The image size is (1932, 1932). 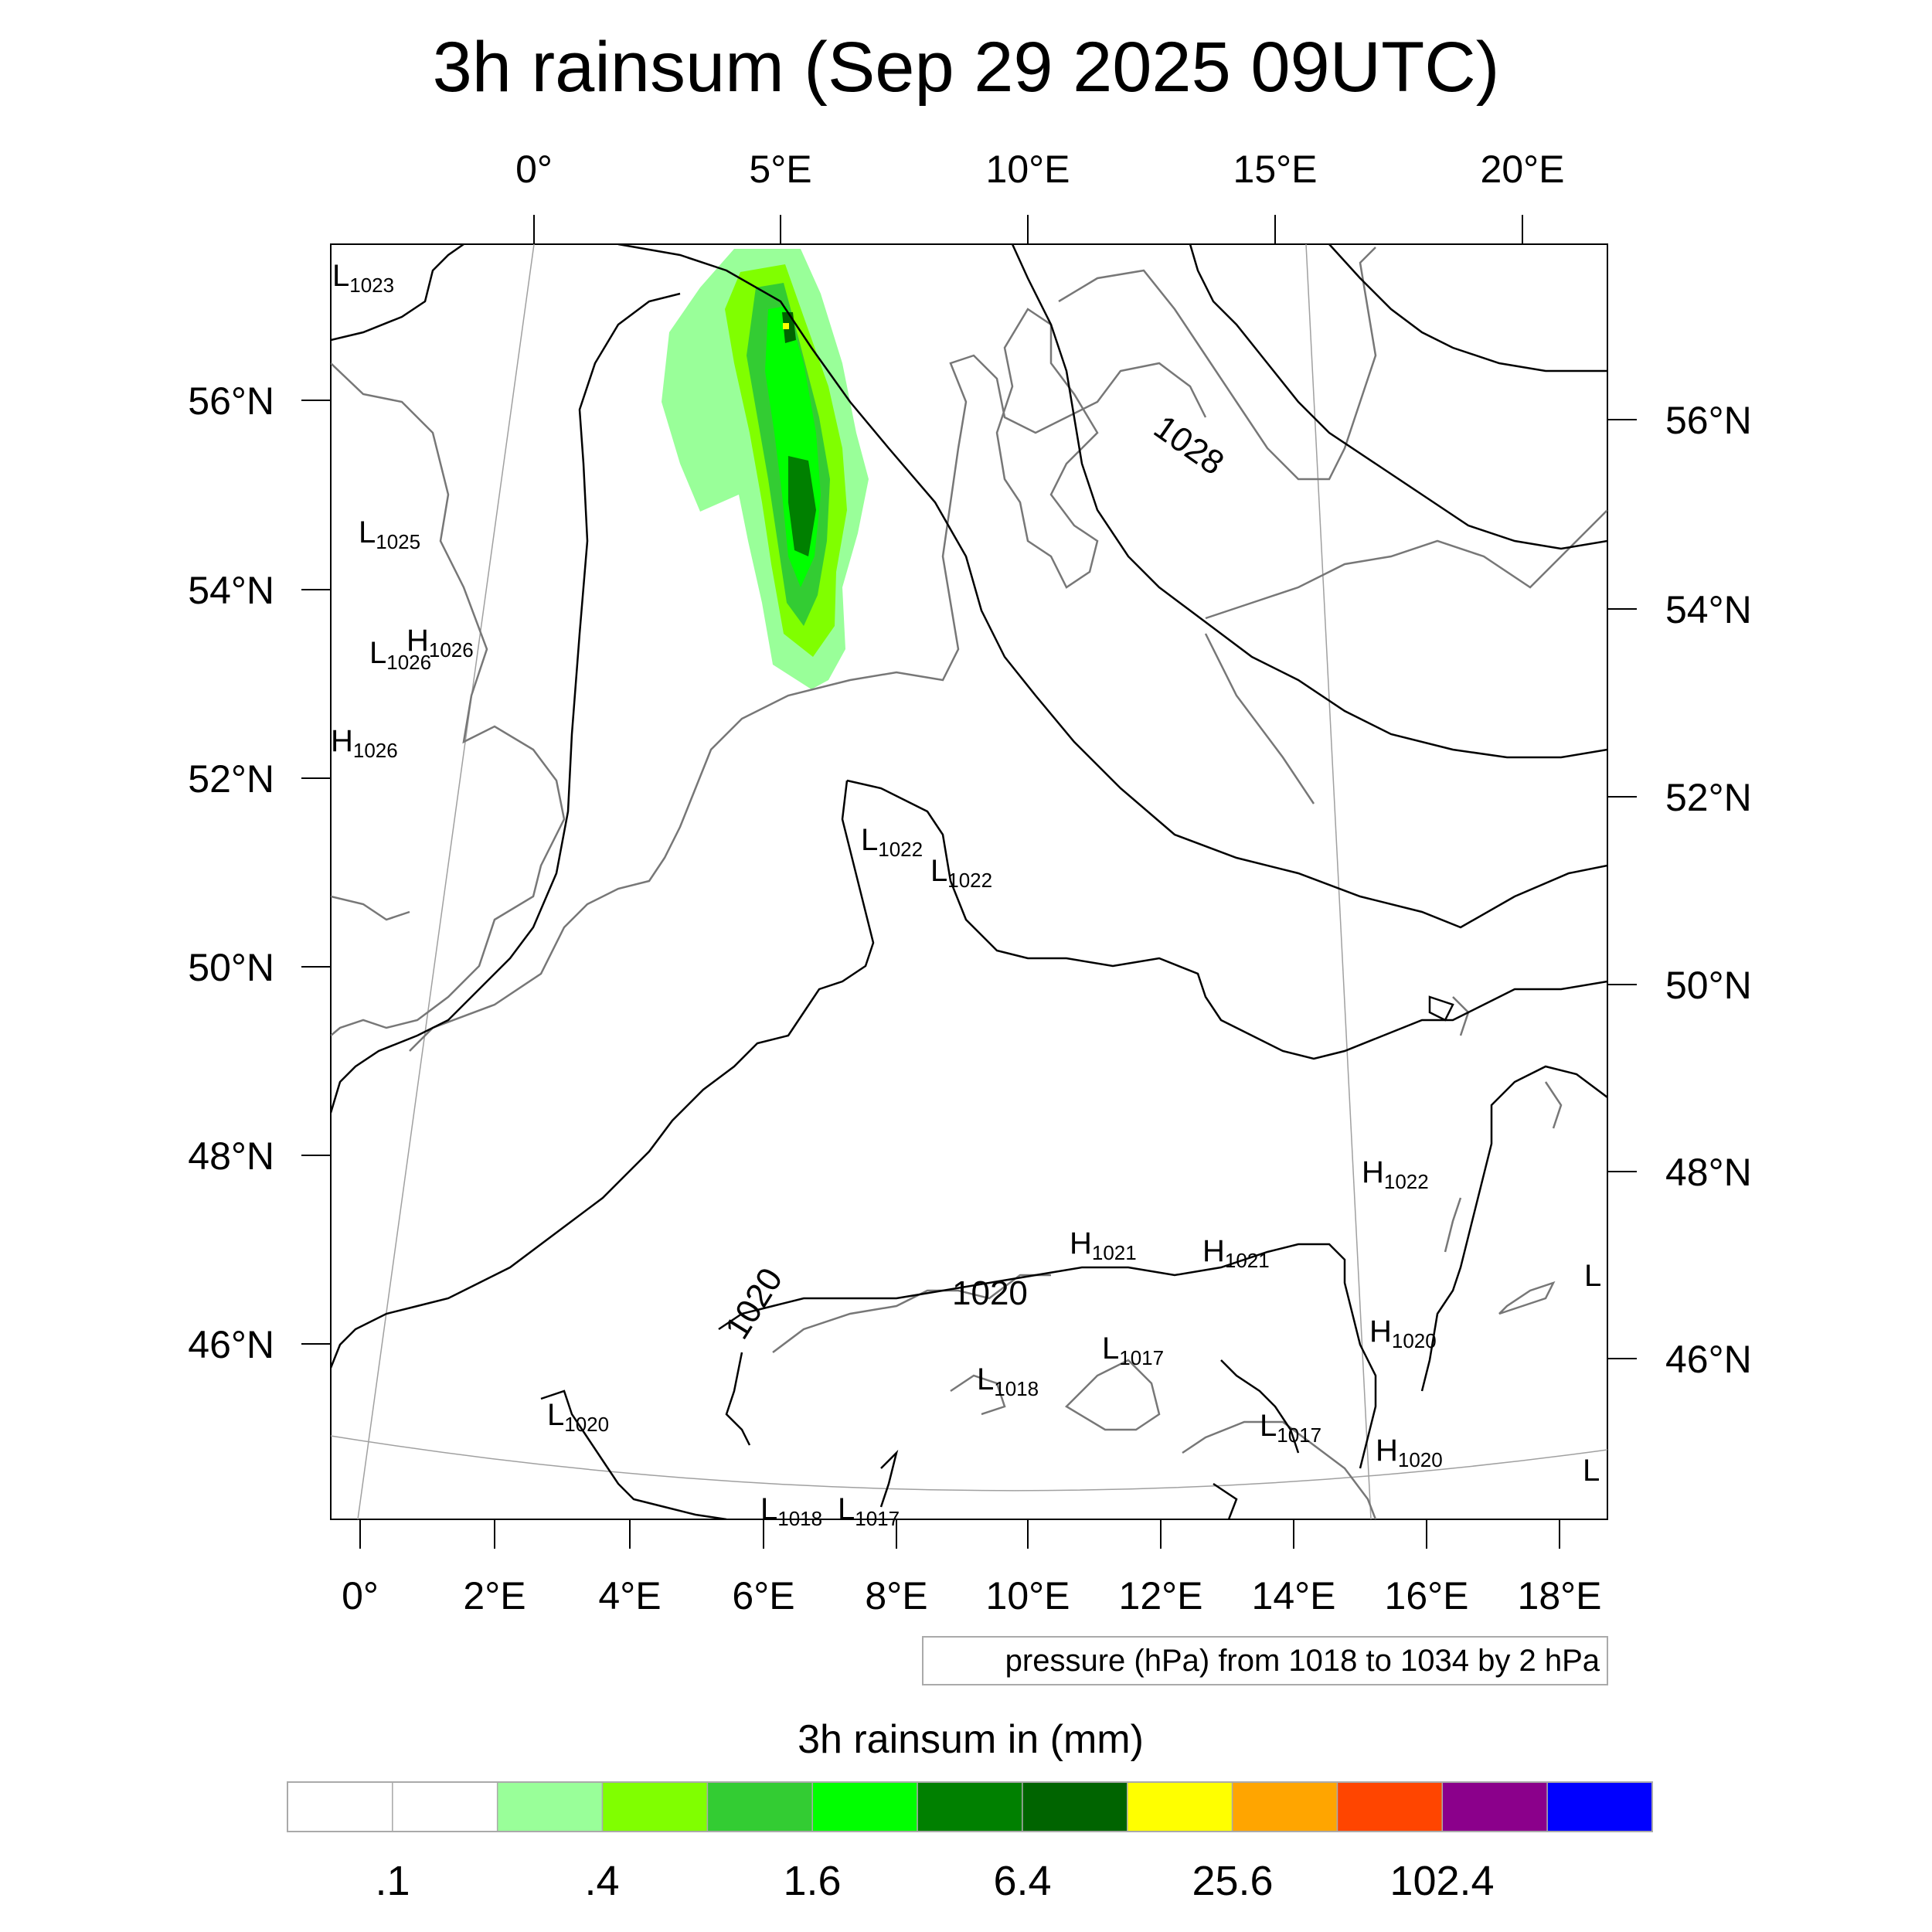 I want to click on border-austria-hungary, so click(x=1453, y=1225).